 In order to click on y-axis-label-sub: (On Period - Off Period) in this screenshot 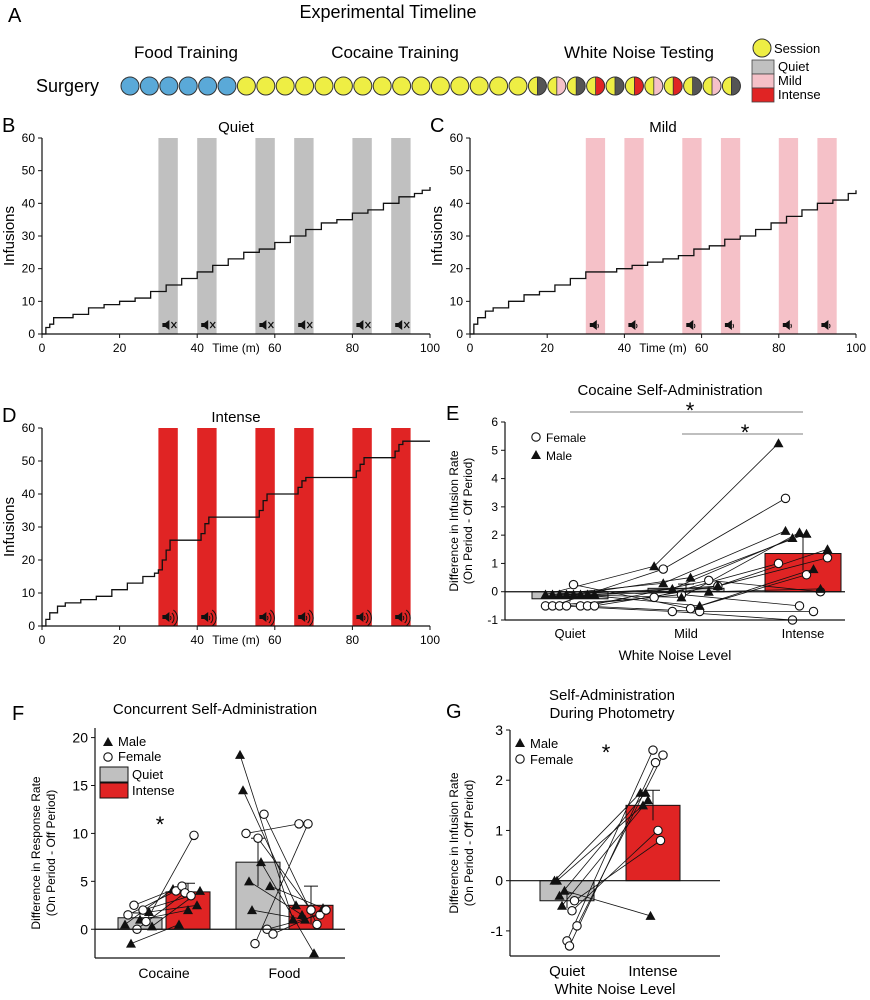, I will do `click(469, 843)`.